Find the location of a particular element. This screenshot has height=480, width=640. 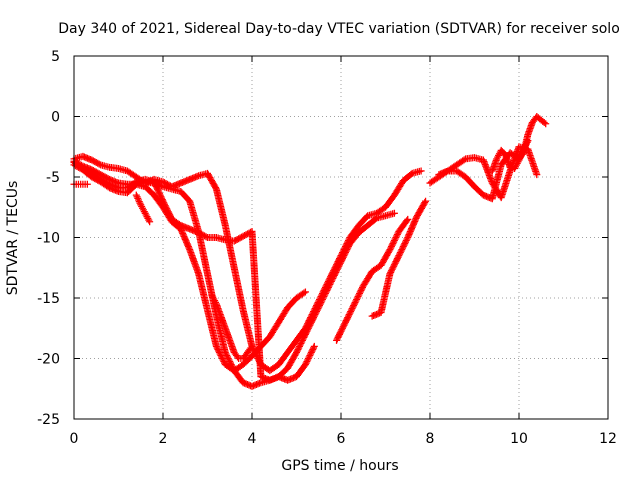

x-tick-label: 10 is located at coordinates (519, 439).